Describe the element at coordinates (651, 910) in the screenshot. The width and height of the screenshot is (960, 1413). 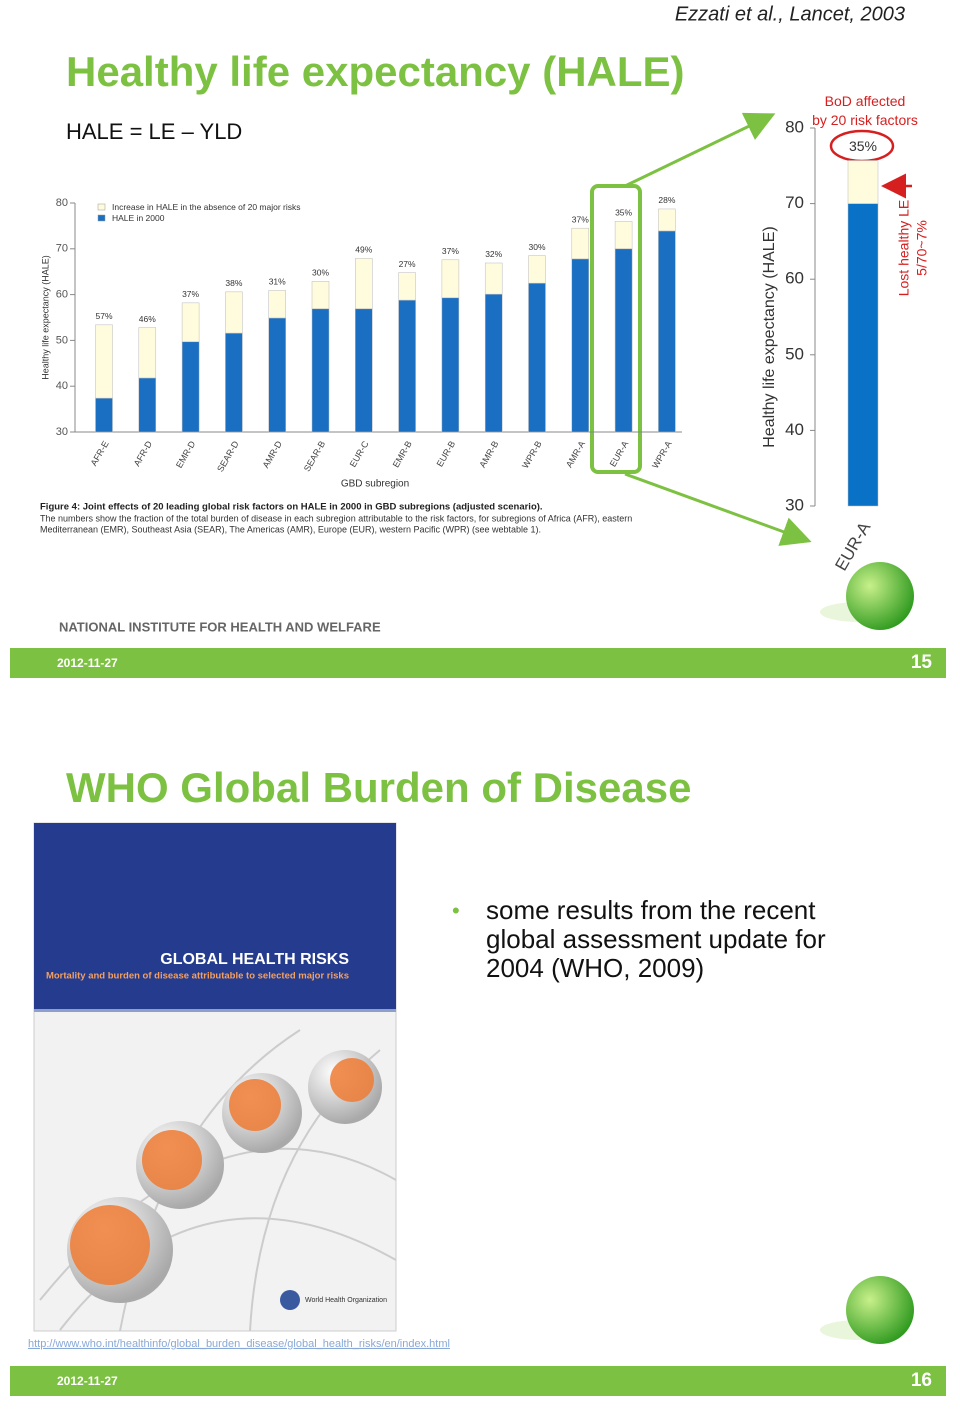
I see `bullet-line: some results from the recent` at that location.